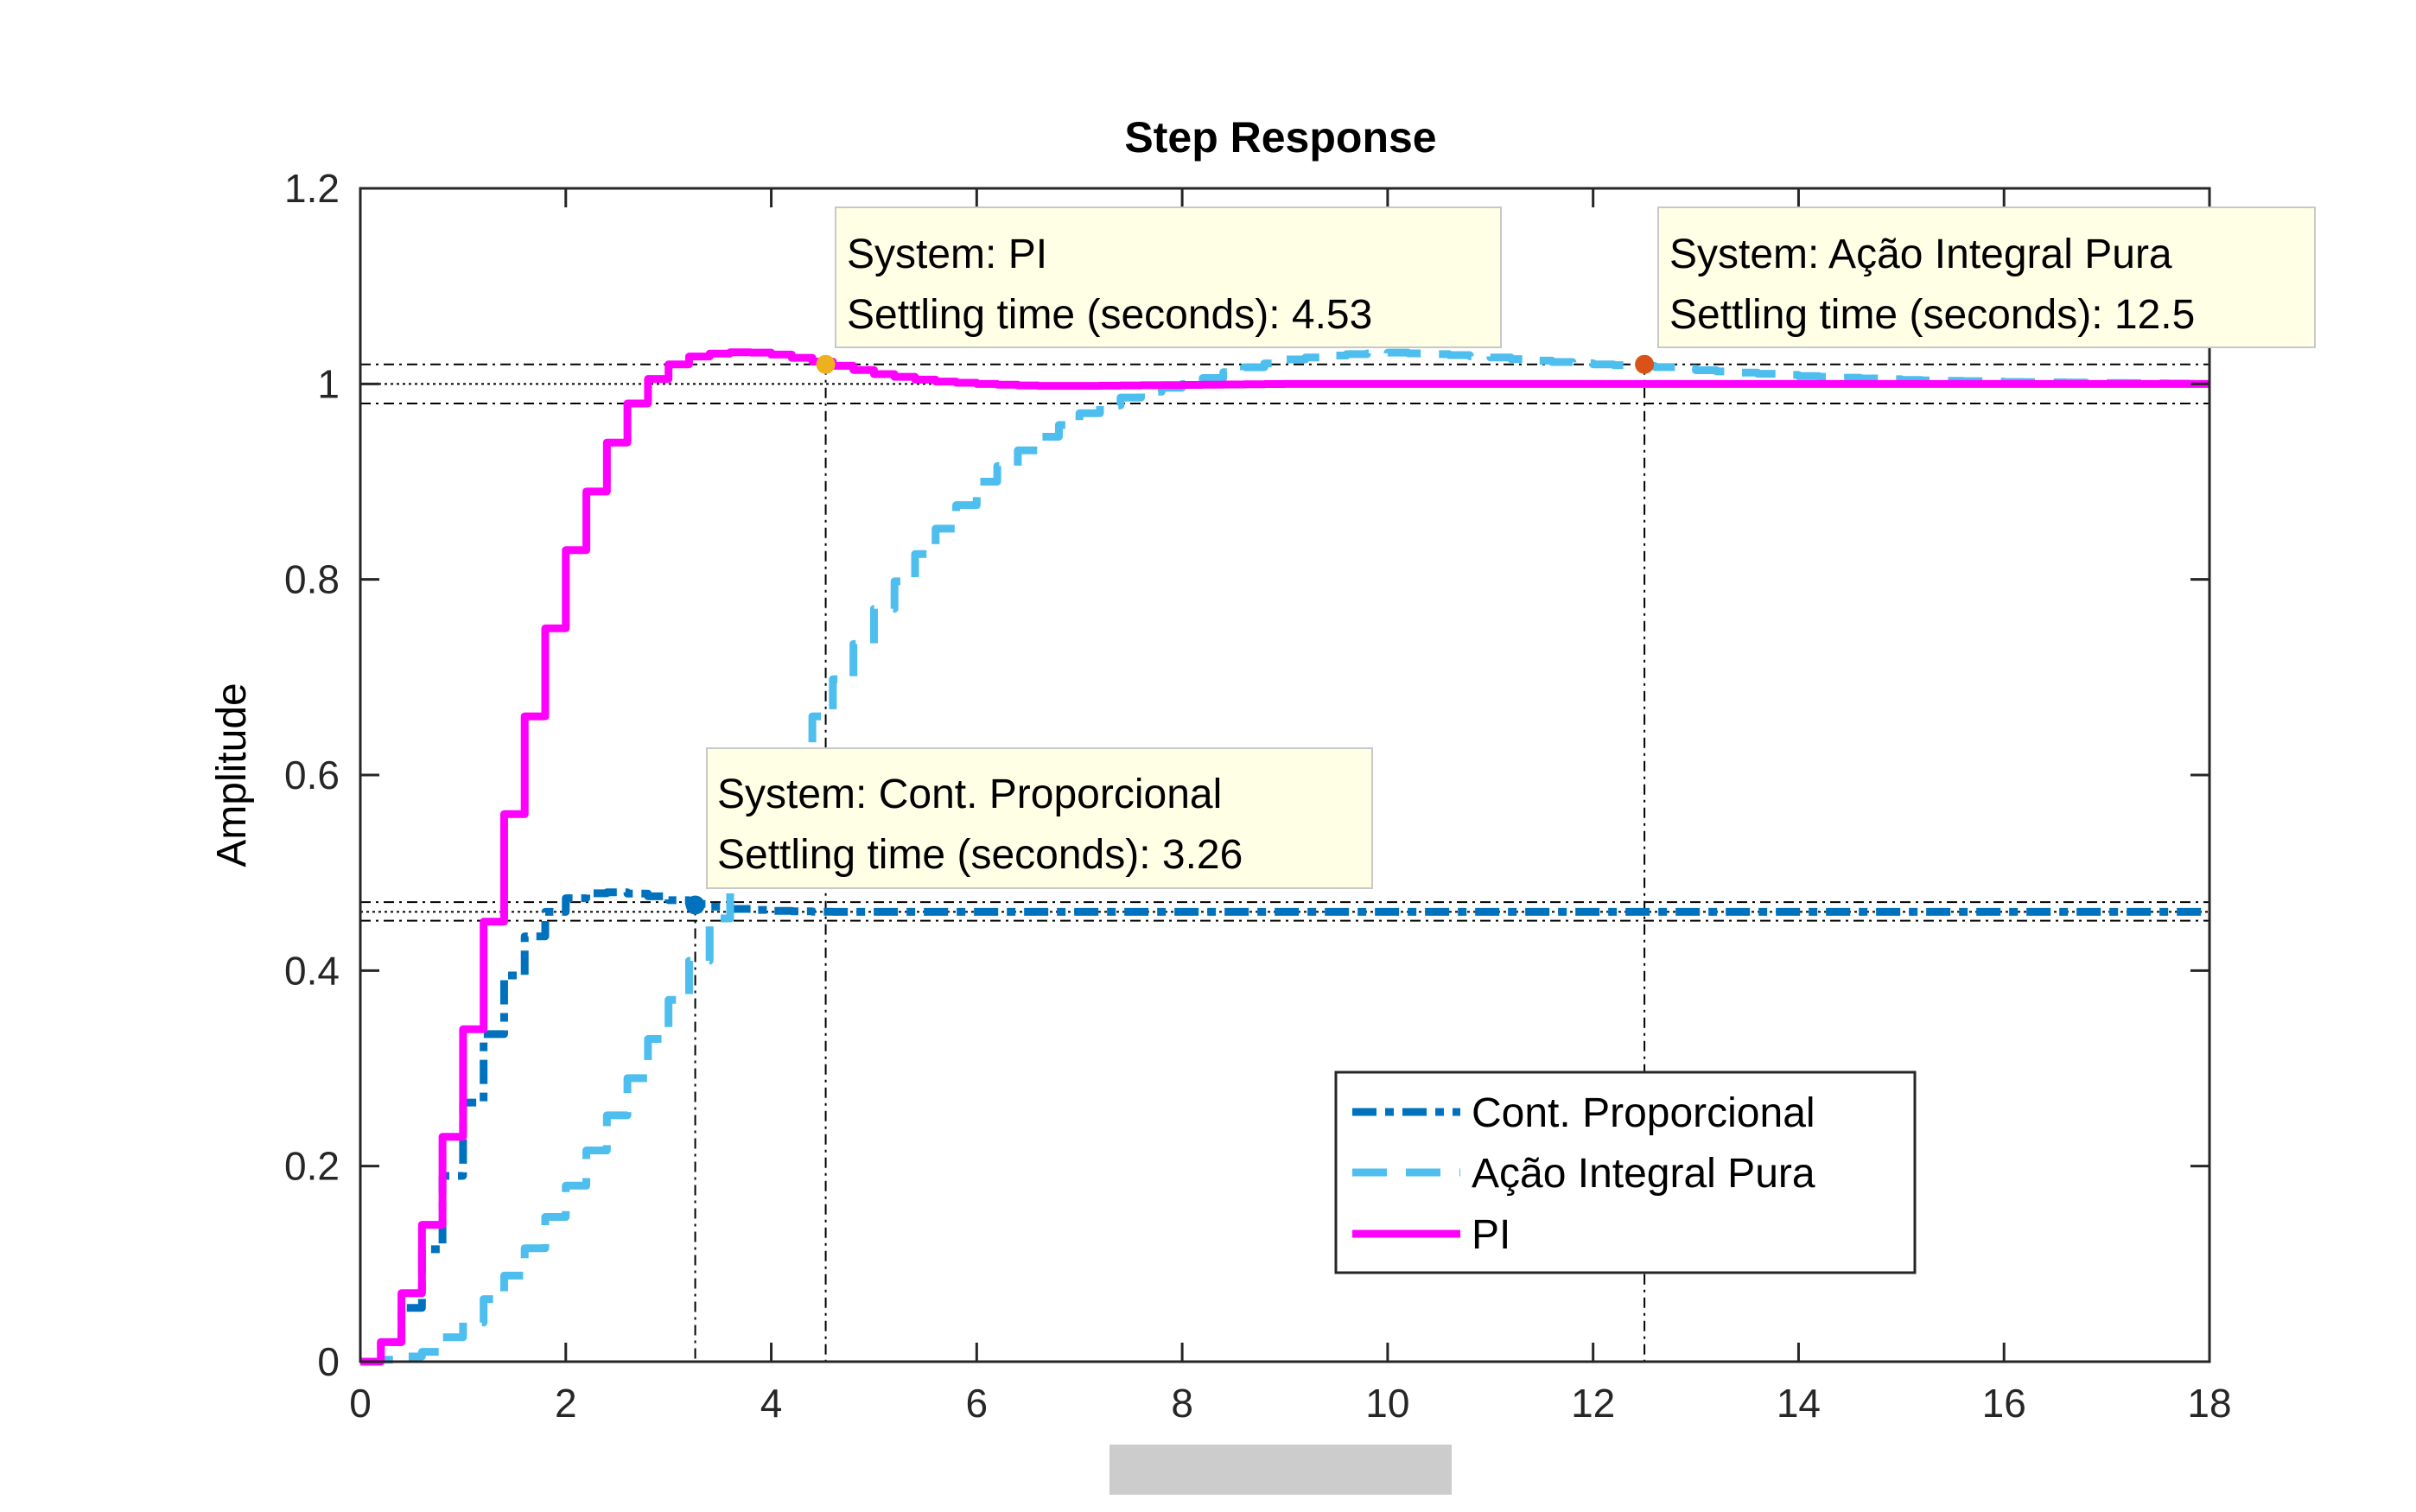 The height and width of the screenshot is (1512, 2416). I want to click on y-tick-label-0: 0, so click(328, 1361).